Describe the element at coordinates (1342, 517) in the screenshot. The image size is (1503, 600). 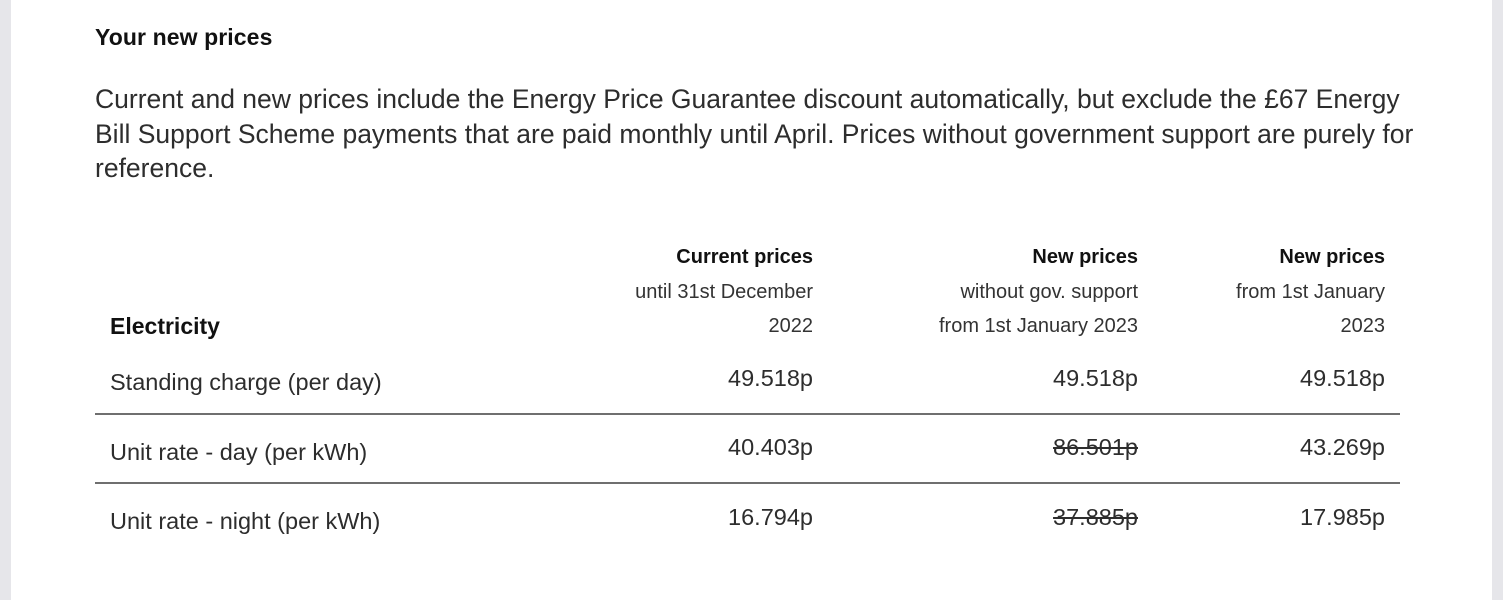
I see `new-price-cell: 17.985p` at that location.